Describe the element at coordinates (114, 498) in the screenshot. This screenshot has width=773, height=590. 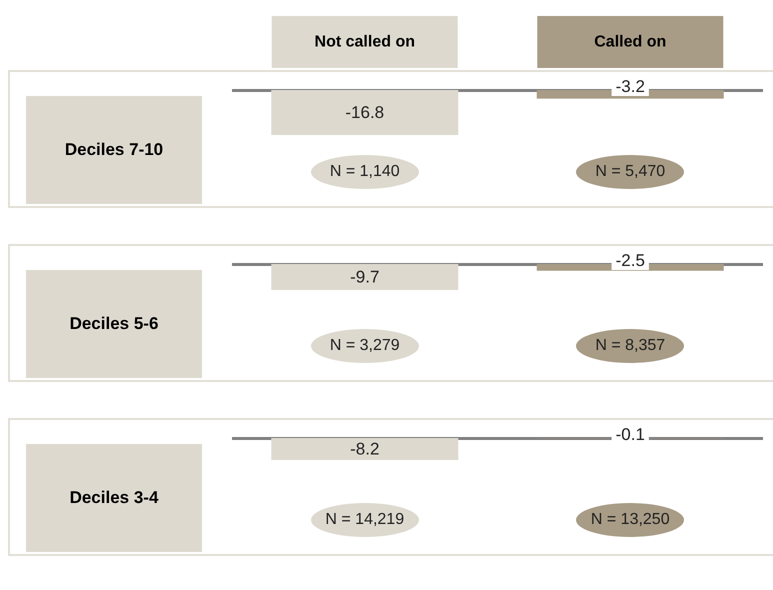
I see `text: Deciles 3-4` at that location.